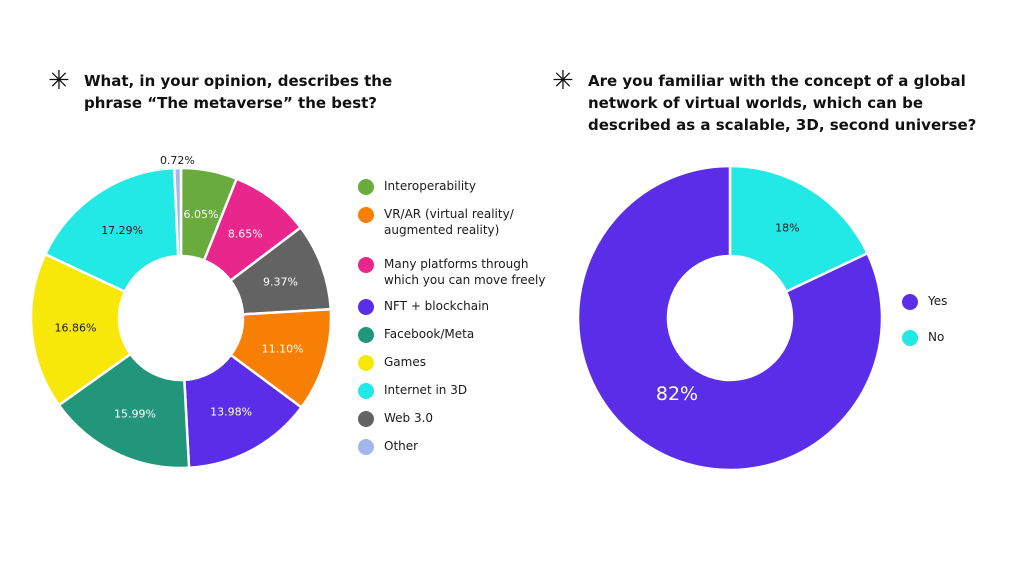  What do you see at coordinates (430, 186) in the screenshot?
I see `legend-label: Interoperability` at bounding box center [430, 186].